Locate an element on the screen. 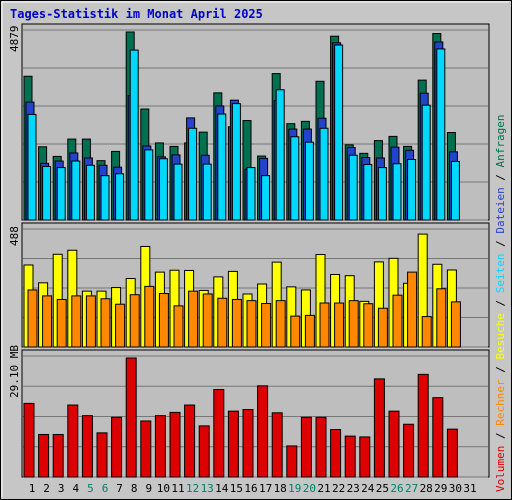  x-tick-label-day-7: 7 is located at coordinates (119, 488).